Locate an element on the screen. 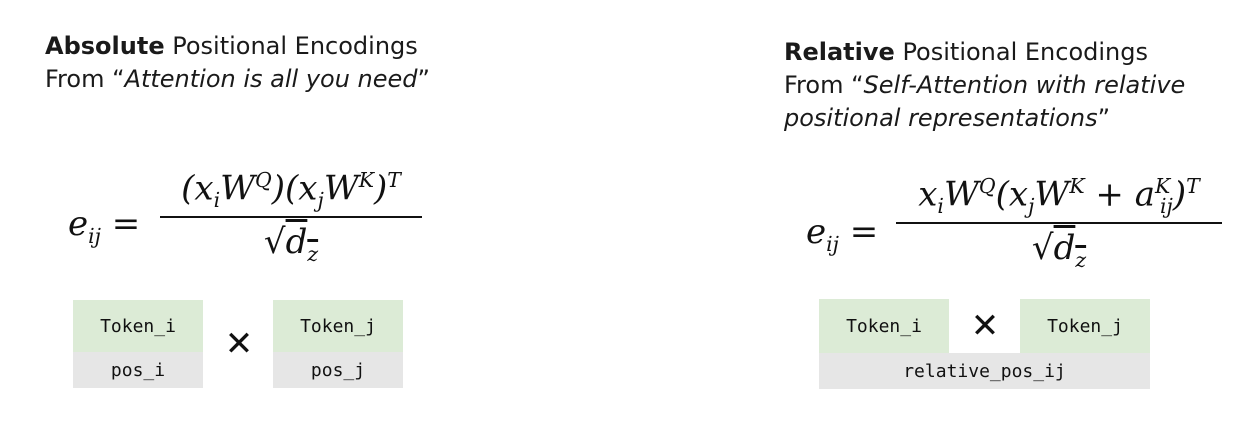 Image resolution: width=1254 pixels, height=426 pixels. absolute-multiply-icon: ✕ is located at coordinates (239, 344).